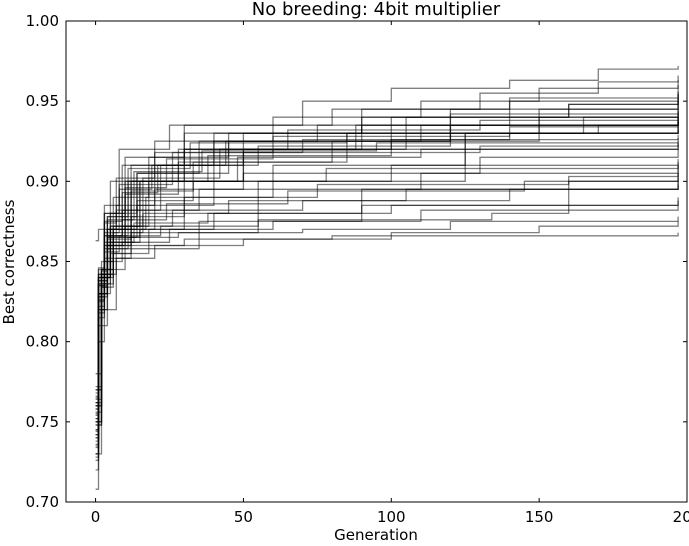 This screenshot has width=689, height=546. I want to click on y-tick-label: 0.95, so click(42, 101).